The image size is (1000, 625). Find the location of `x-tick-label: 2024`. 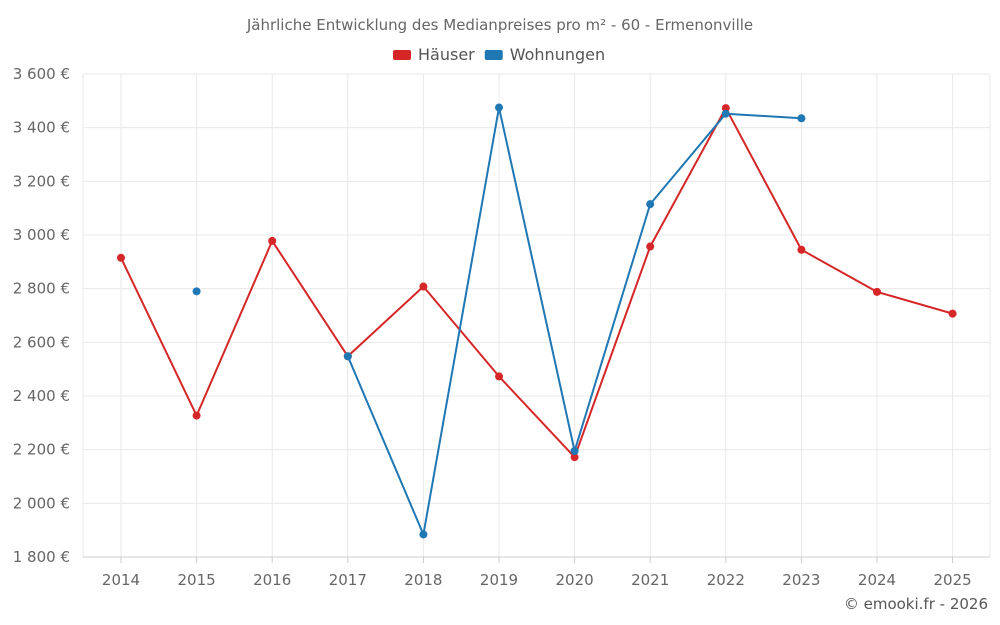

x-tick-label: 2024 is located at coordinates (877, 580).